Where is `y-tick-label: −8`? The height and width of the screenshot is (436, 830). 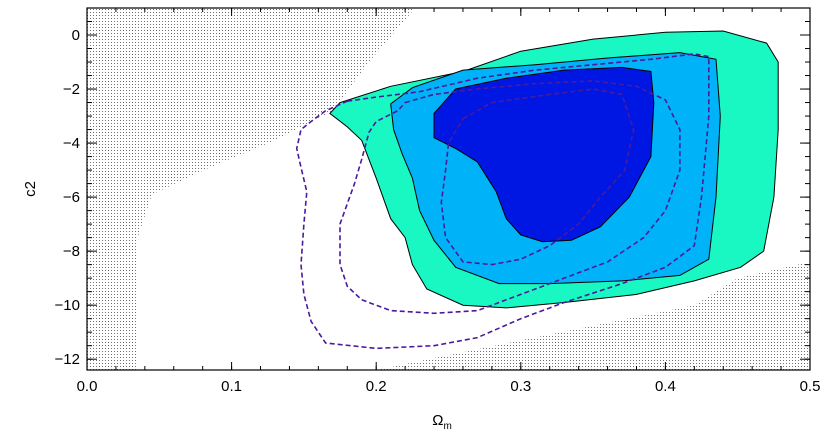
y-tick-label: −8 is located at coordinates (71, 251).